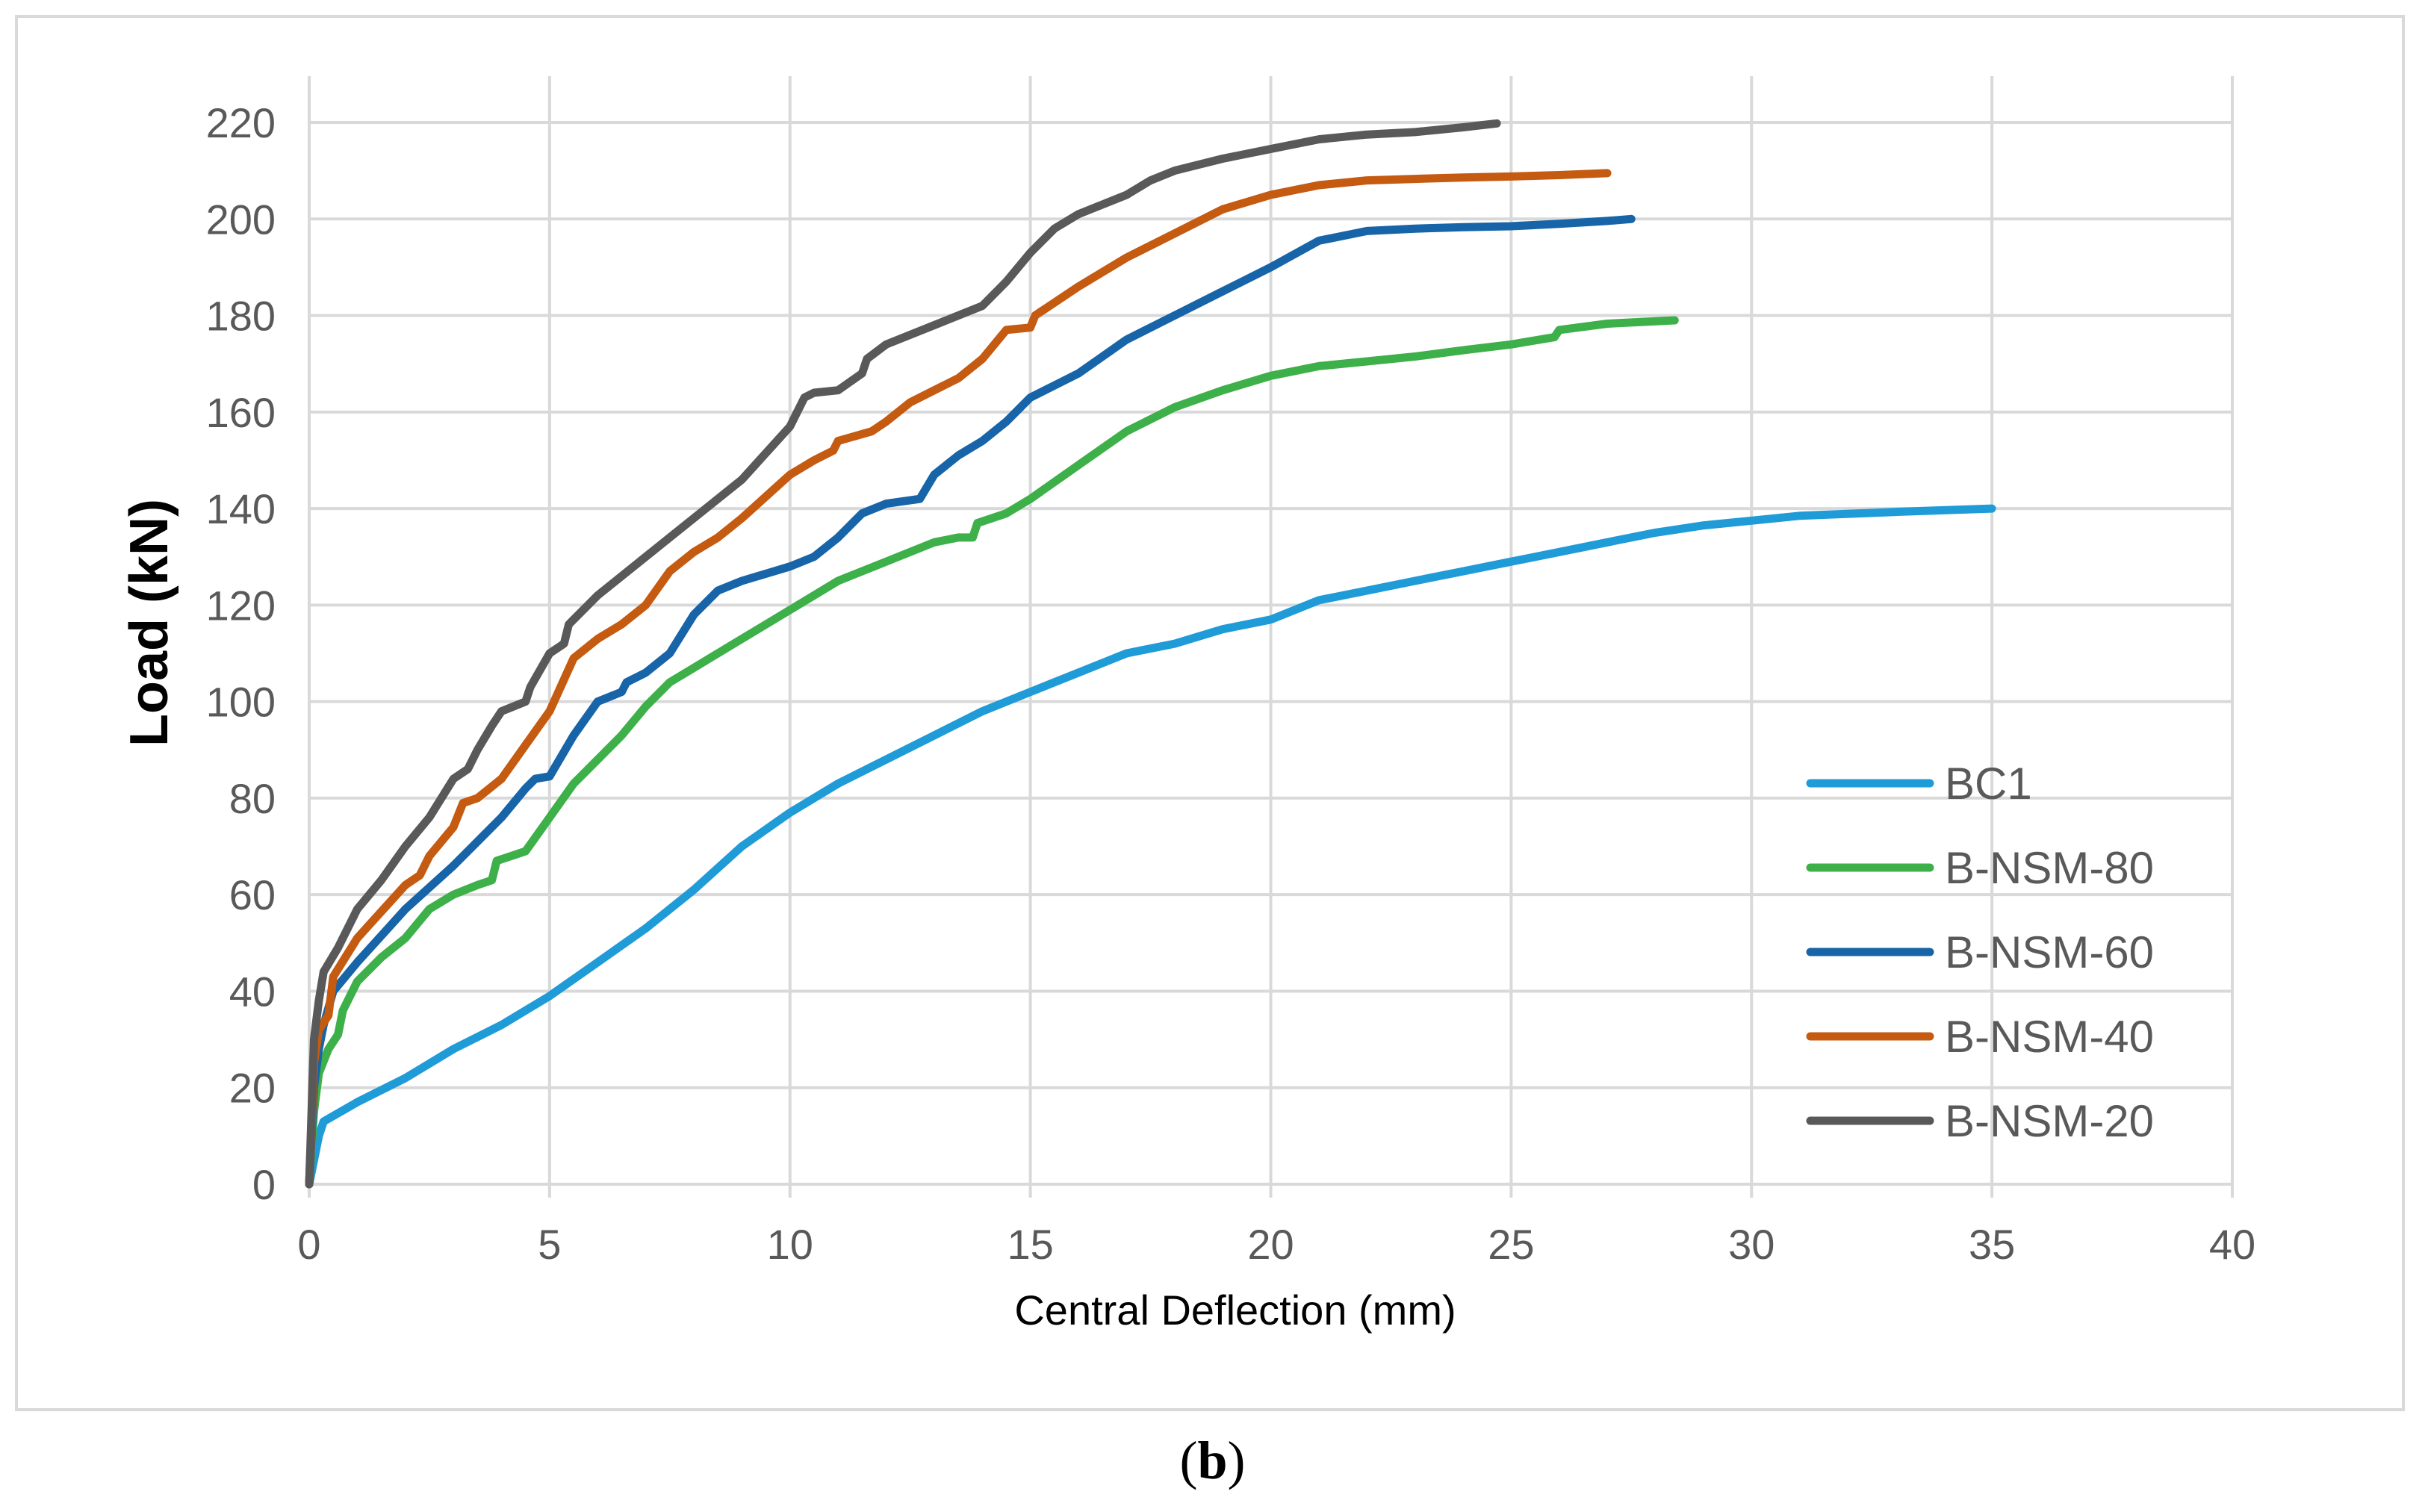 This screenshot has height=1512, width=2425. Describe the element at coordinates (2049, 868) in the screenshot. I see `legend-label: B-NSM-80` at that location.